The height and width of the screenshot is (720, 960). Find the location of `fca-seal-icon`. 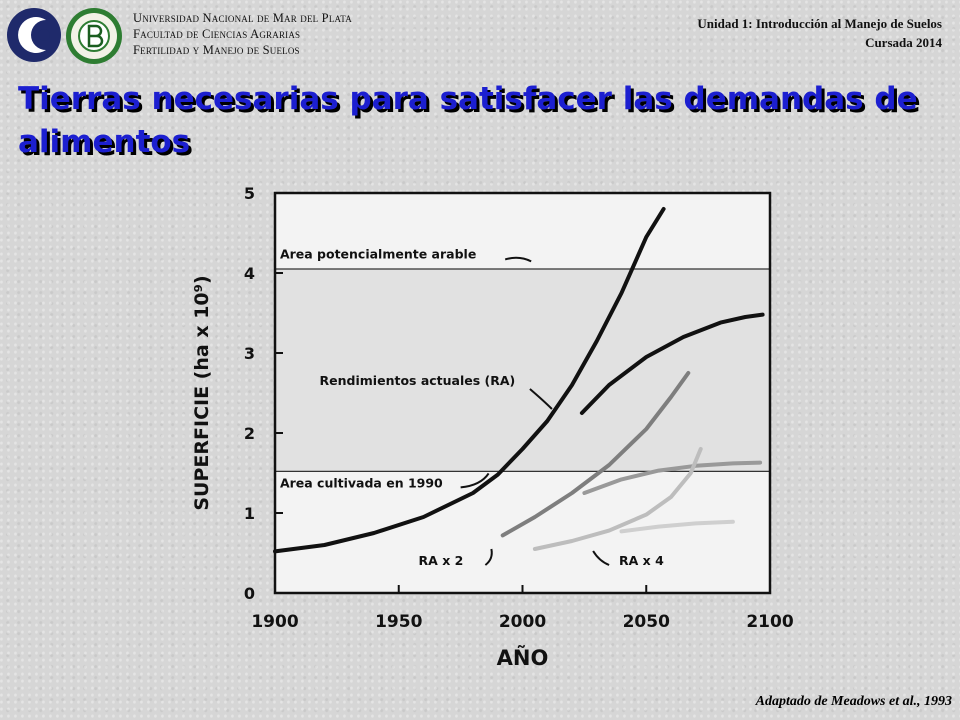

fca-seal-icon is located at coordinates (94, 36).